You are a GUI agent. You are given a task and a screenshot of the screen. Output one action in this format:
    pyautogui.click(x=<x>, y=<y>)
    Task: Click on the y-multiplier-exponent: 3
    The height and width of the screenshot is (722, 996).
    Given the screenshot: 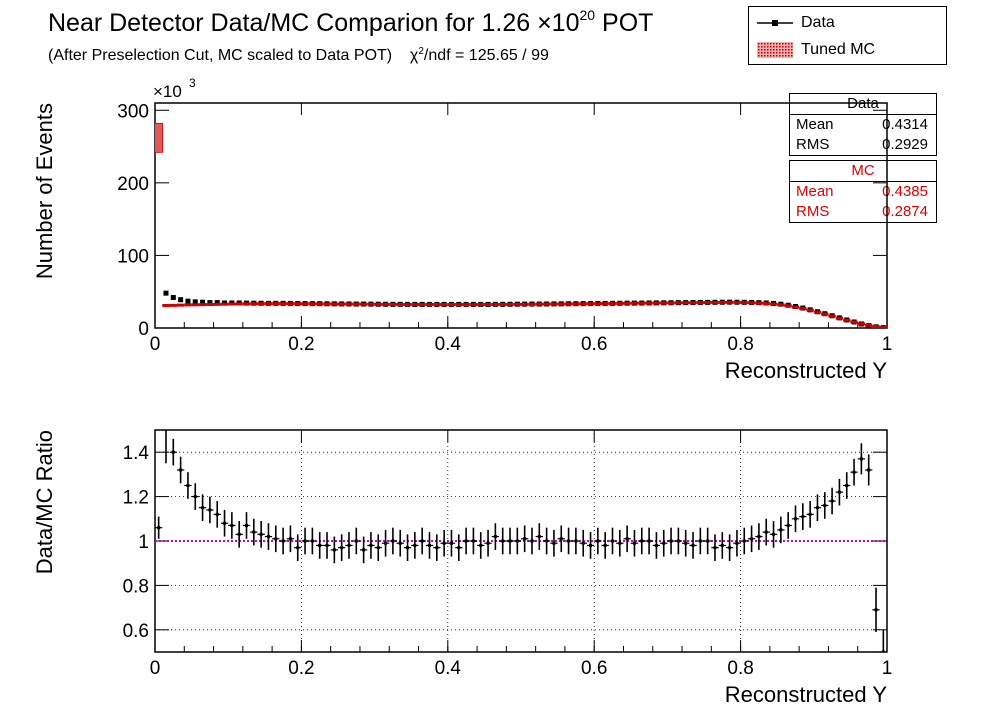 What is the action you would take?
    pyautogui.click(x=192, y=83)
    